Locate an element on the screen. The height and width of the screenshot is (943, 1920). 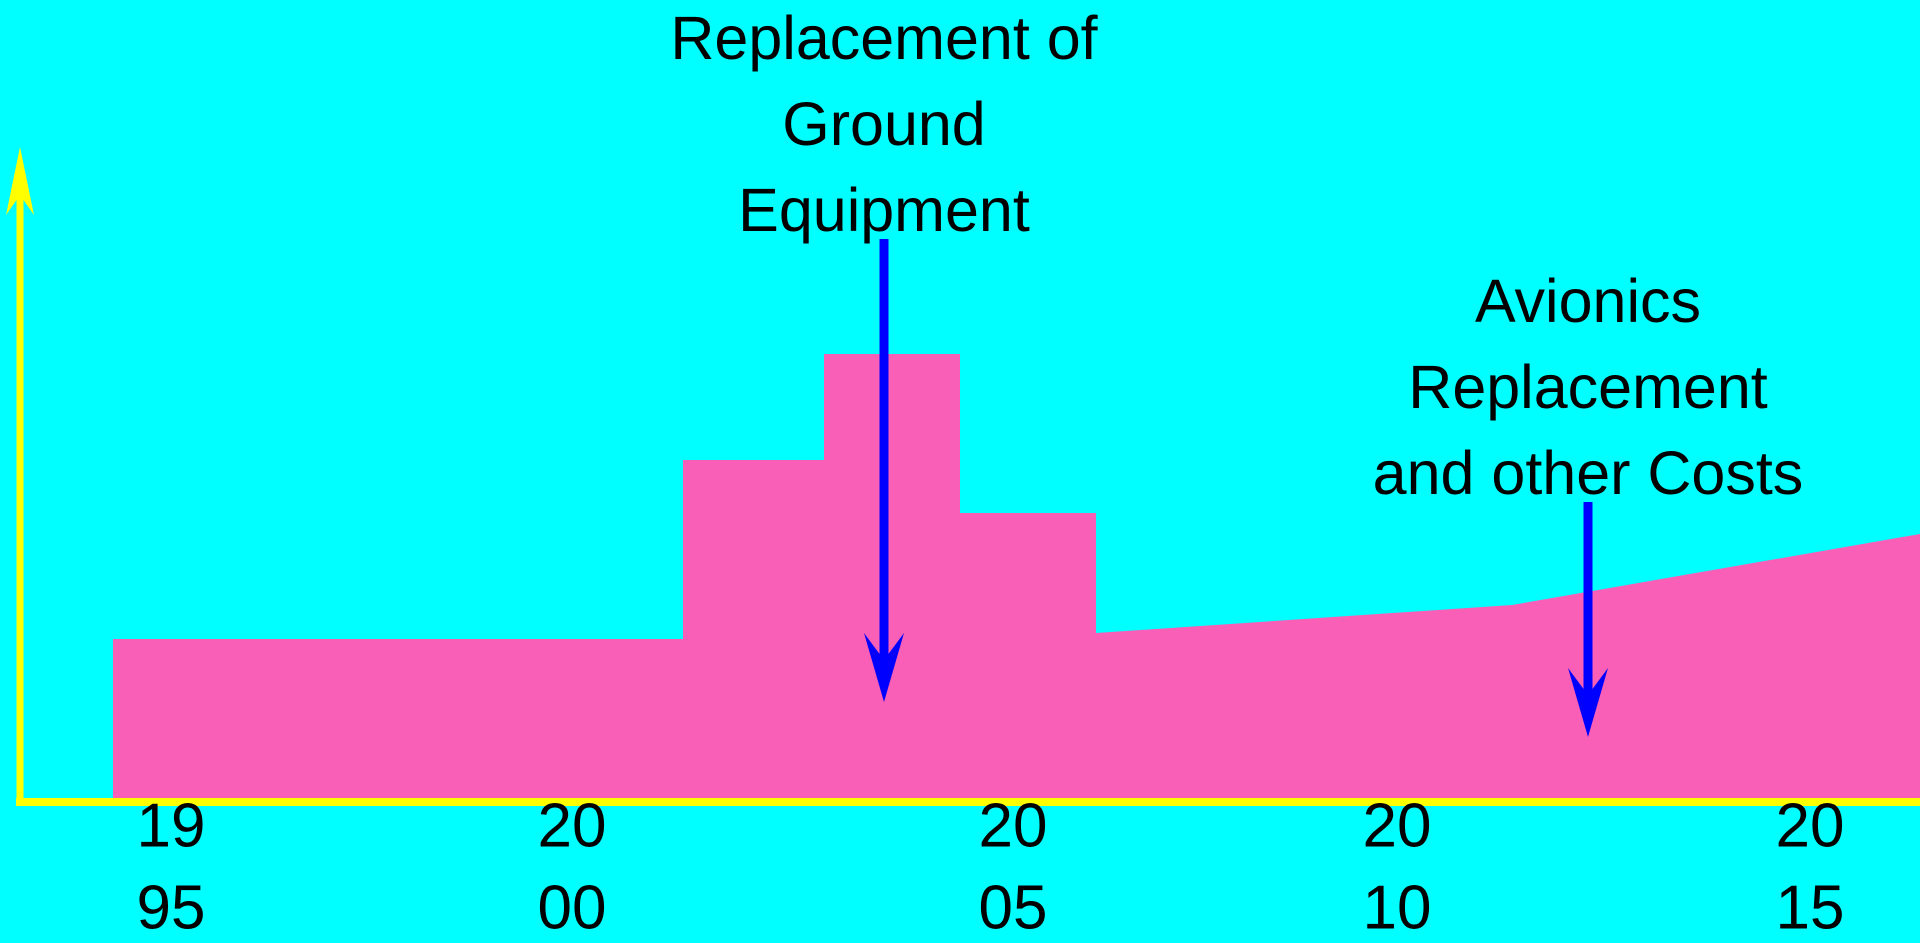
year-label: 95 is located at coordinates (171, 907).